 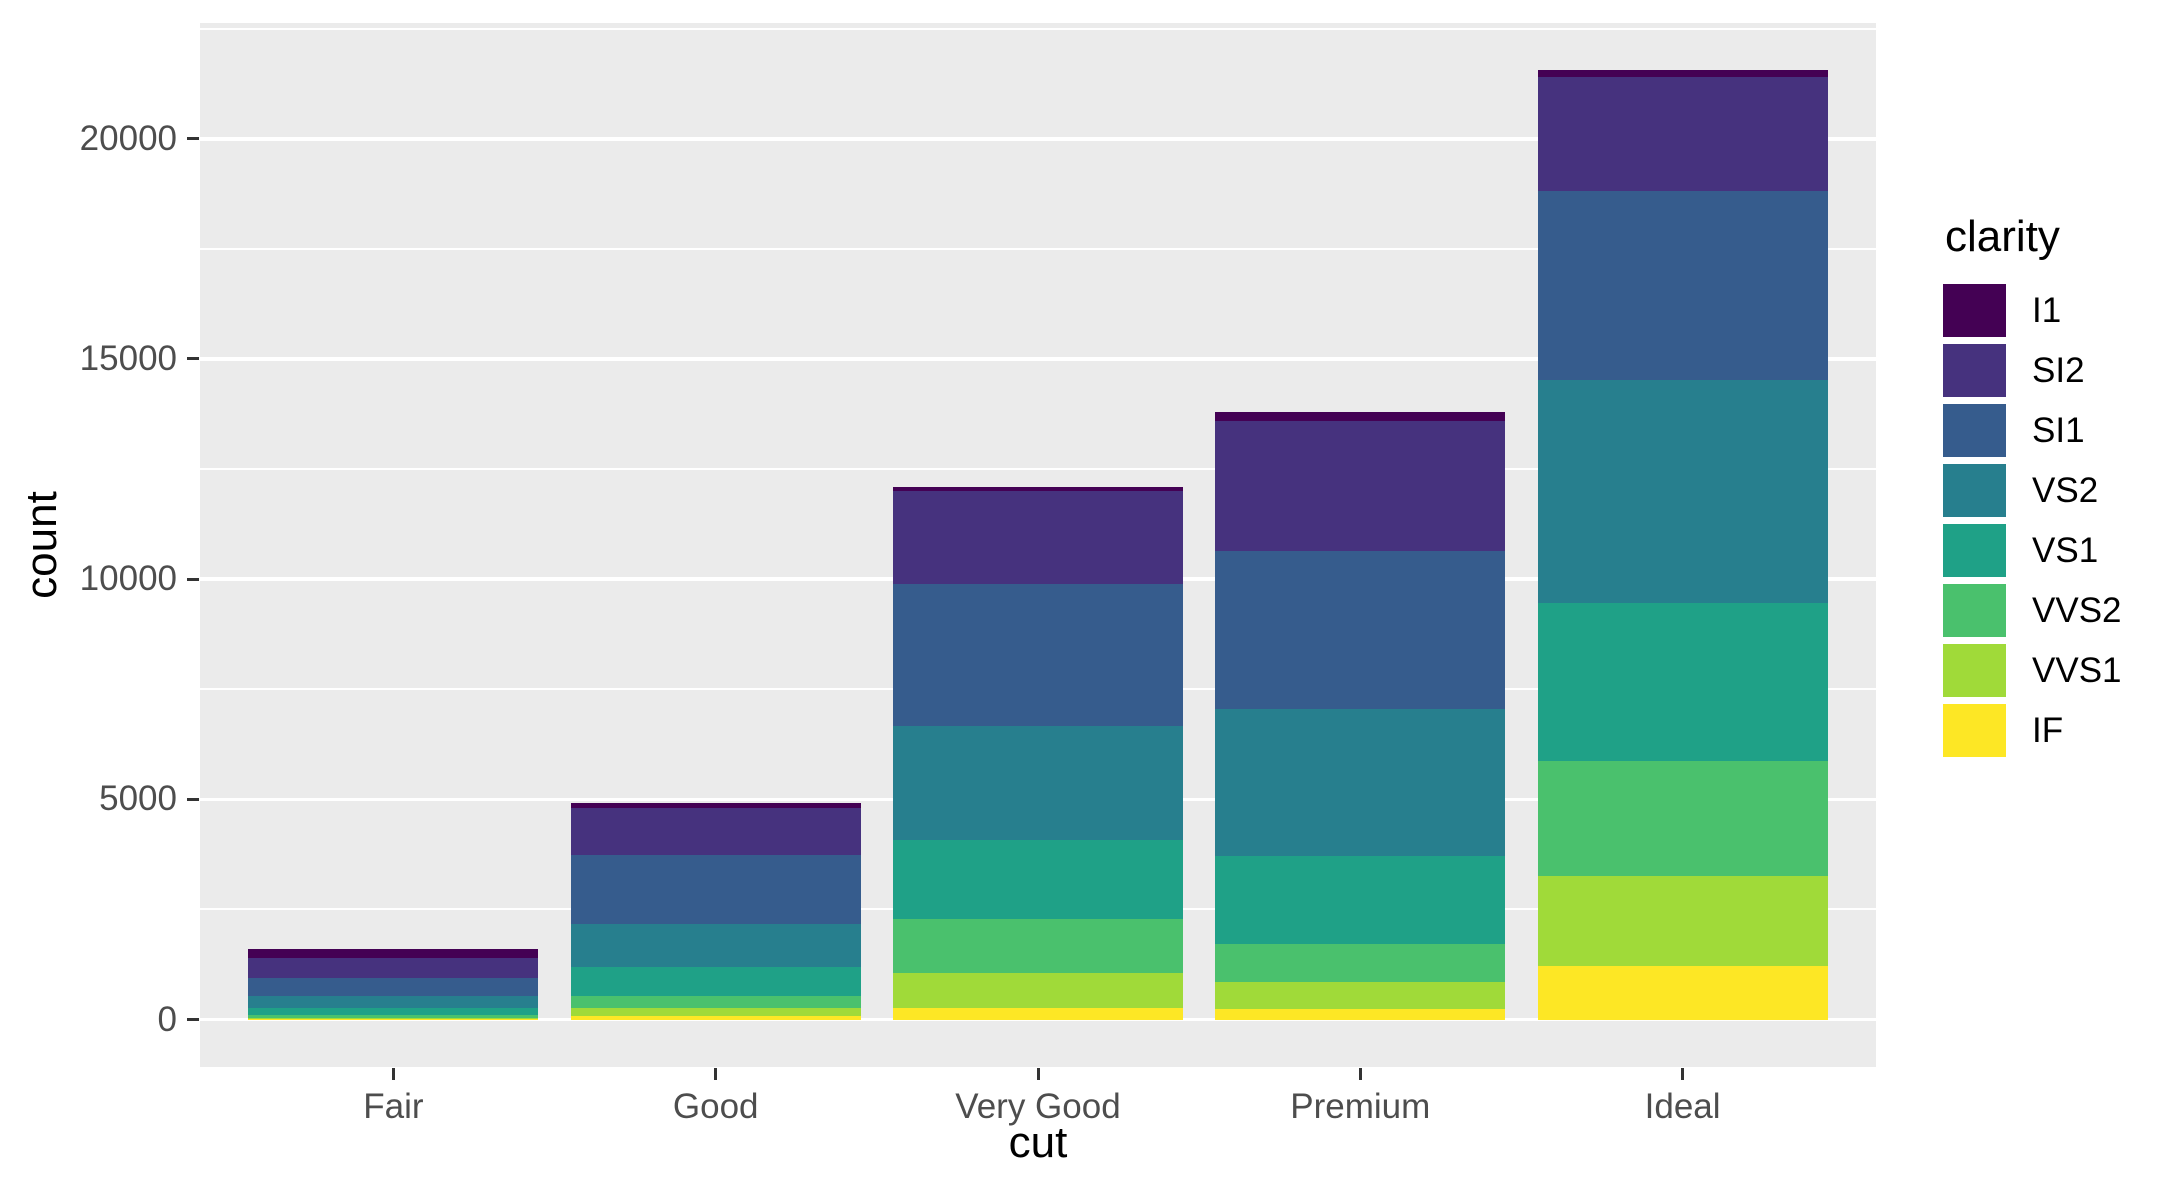 I want to click on bar-segment-fair-vvs1, so click(x=393, y=1019).